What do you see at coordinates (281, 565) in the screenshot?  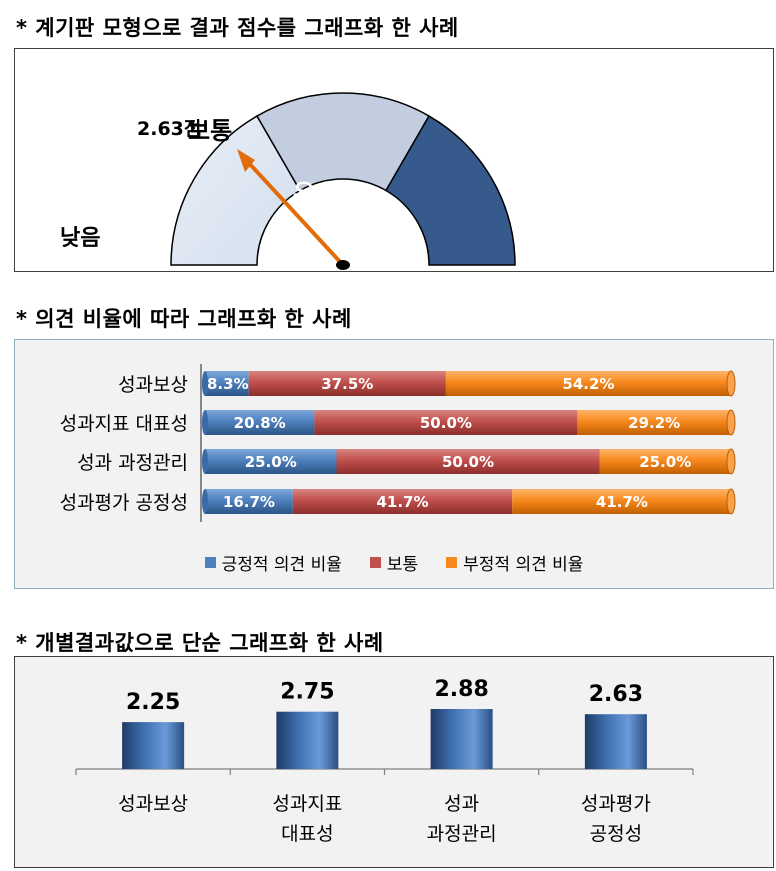 I see `legend-label-positive: 긍정적 의견 비율` at bounding box center [281, 565].